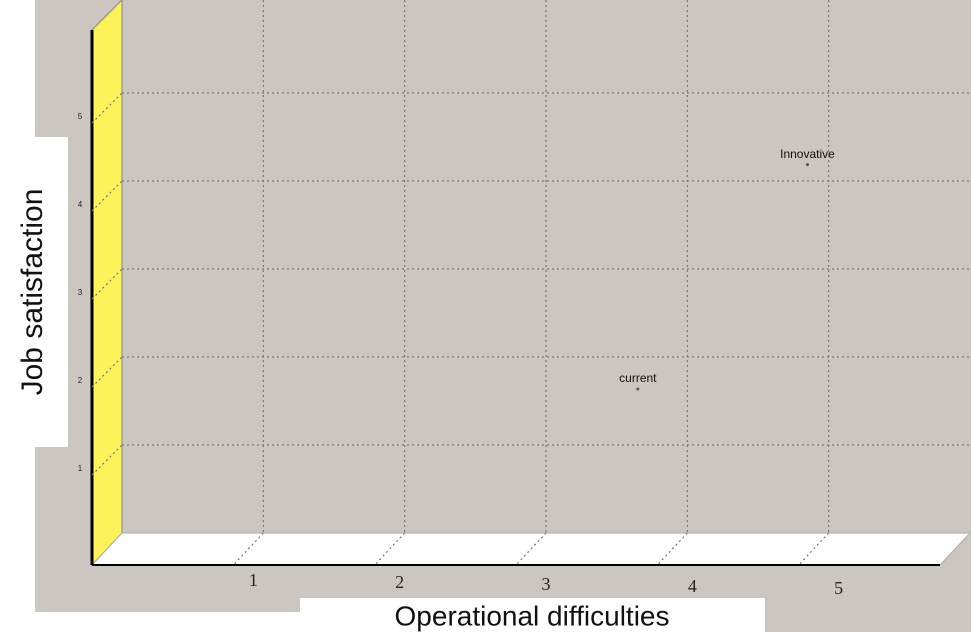 This screenshot has height=632, width=971. Describe the element at coordinates (868, 616) in the screenshot. I see `background` at that location.